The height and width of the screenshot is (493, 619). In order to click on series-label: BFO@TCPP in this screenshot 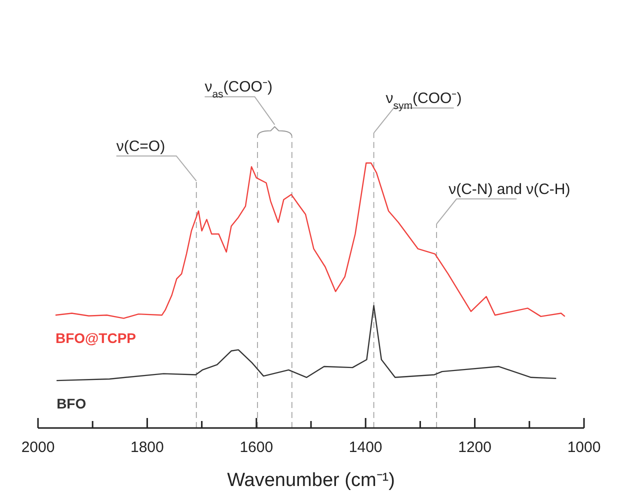, I will do `click(95, 338)`.